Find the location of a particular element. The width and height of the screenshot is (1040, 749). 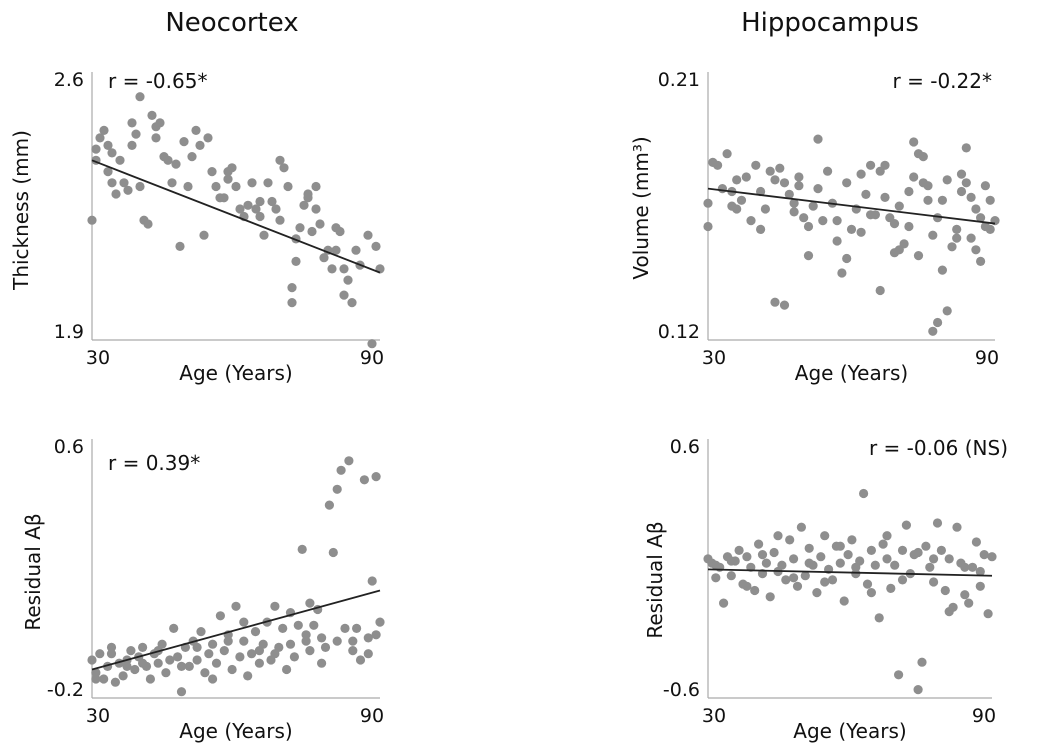

hippocampus-abeta-xtick-right: 90 is located at coordinates (984, 716).